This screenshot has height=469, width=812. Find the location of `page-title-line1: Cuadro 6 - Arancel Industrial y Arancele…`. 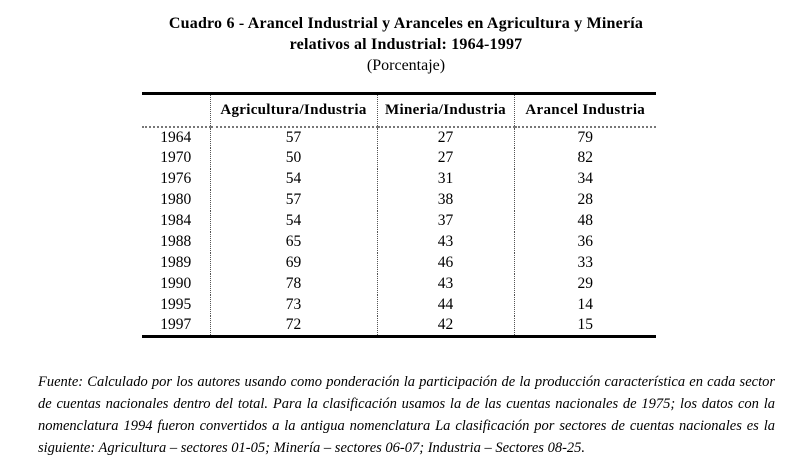

page-title-line1: Cuadro 6 - Arancel Industrial y Arancele… is located at coordinates (406, 23).